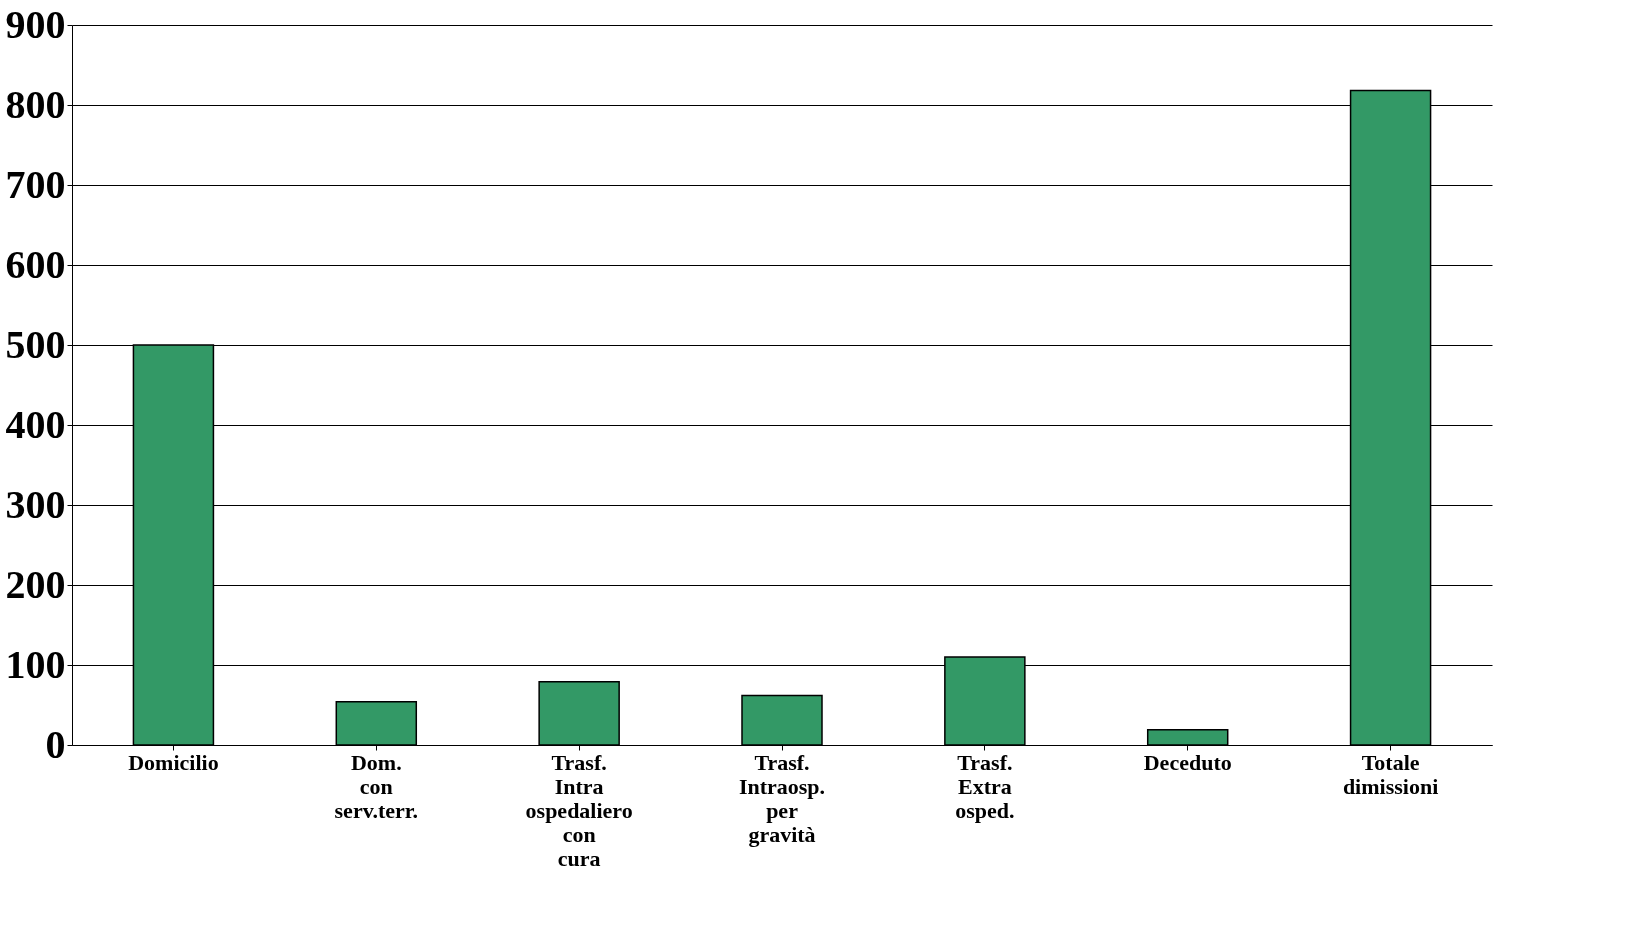  I want to click on x-tick-label: Dom. con serv.terr., so click(376, 786).